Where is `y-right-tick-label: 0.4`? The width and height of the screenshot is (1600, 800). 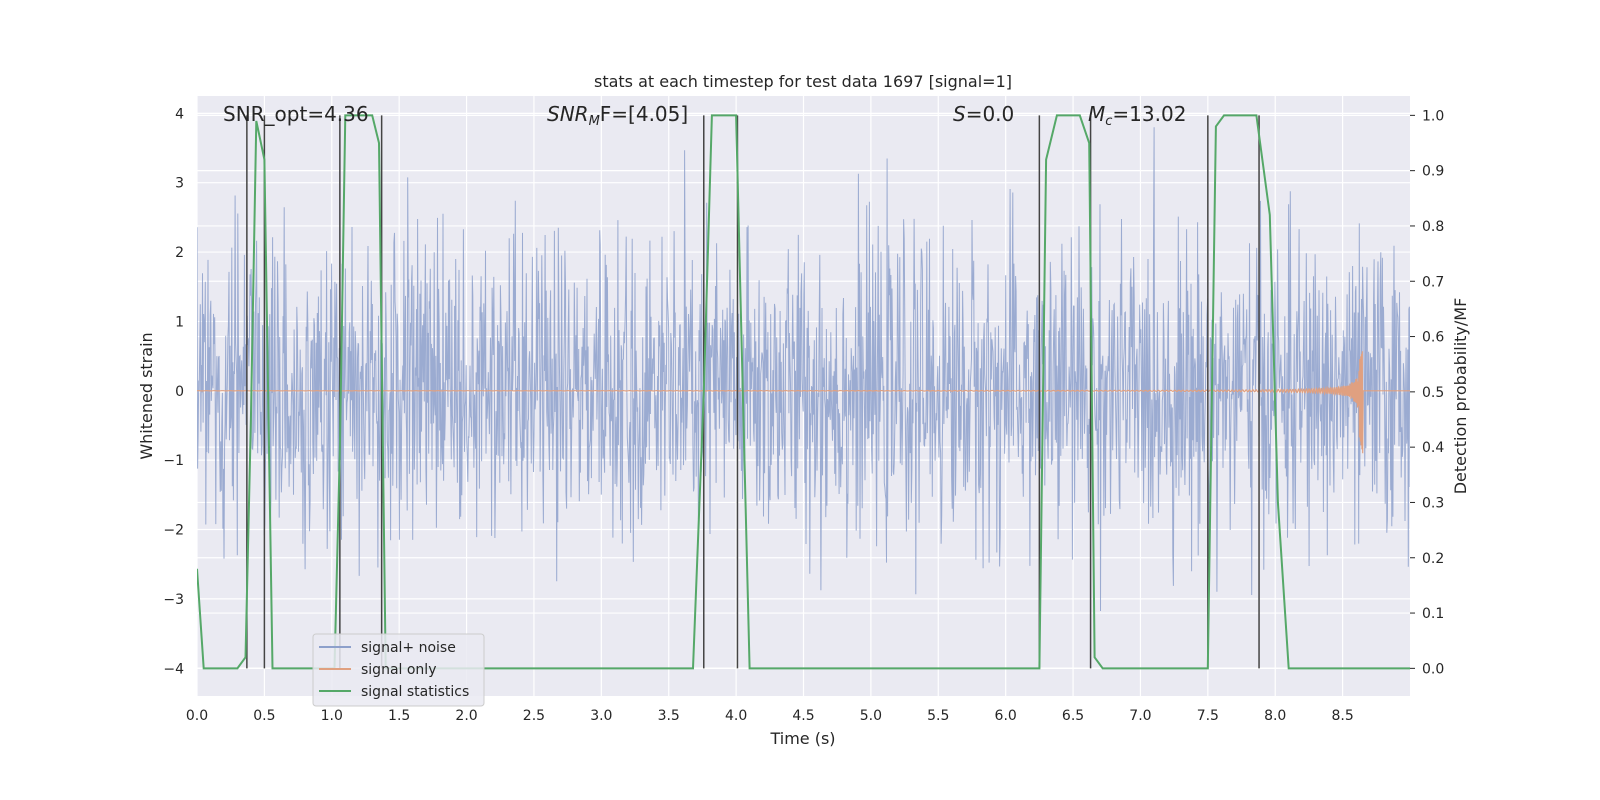 y-right-tick-label: 0.4 is located at coordinates (1433, 448).